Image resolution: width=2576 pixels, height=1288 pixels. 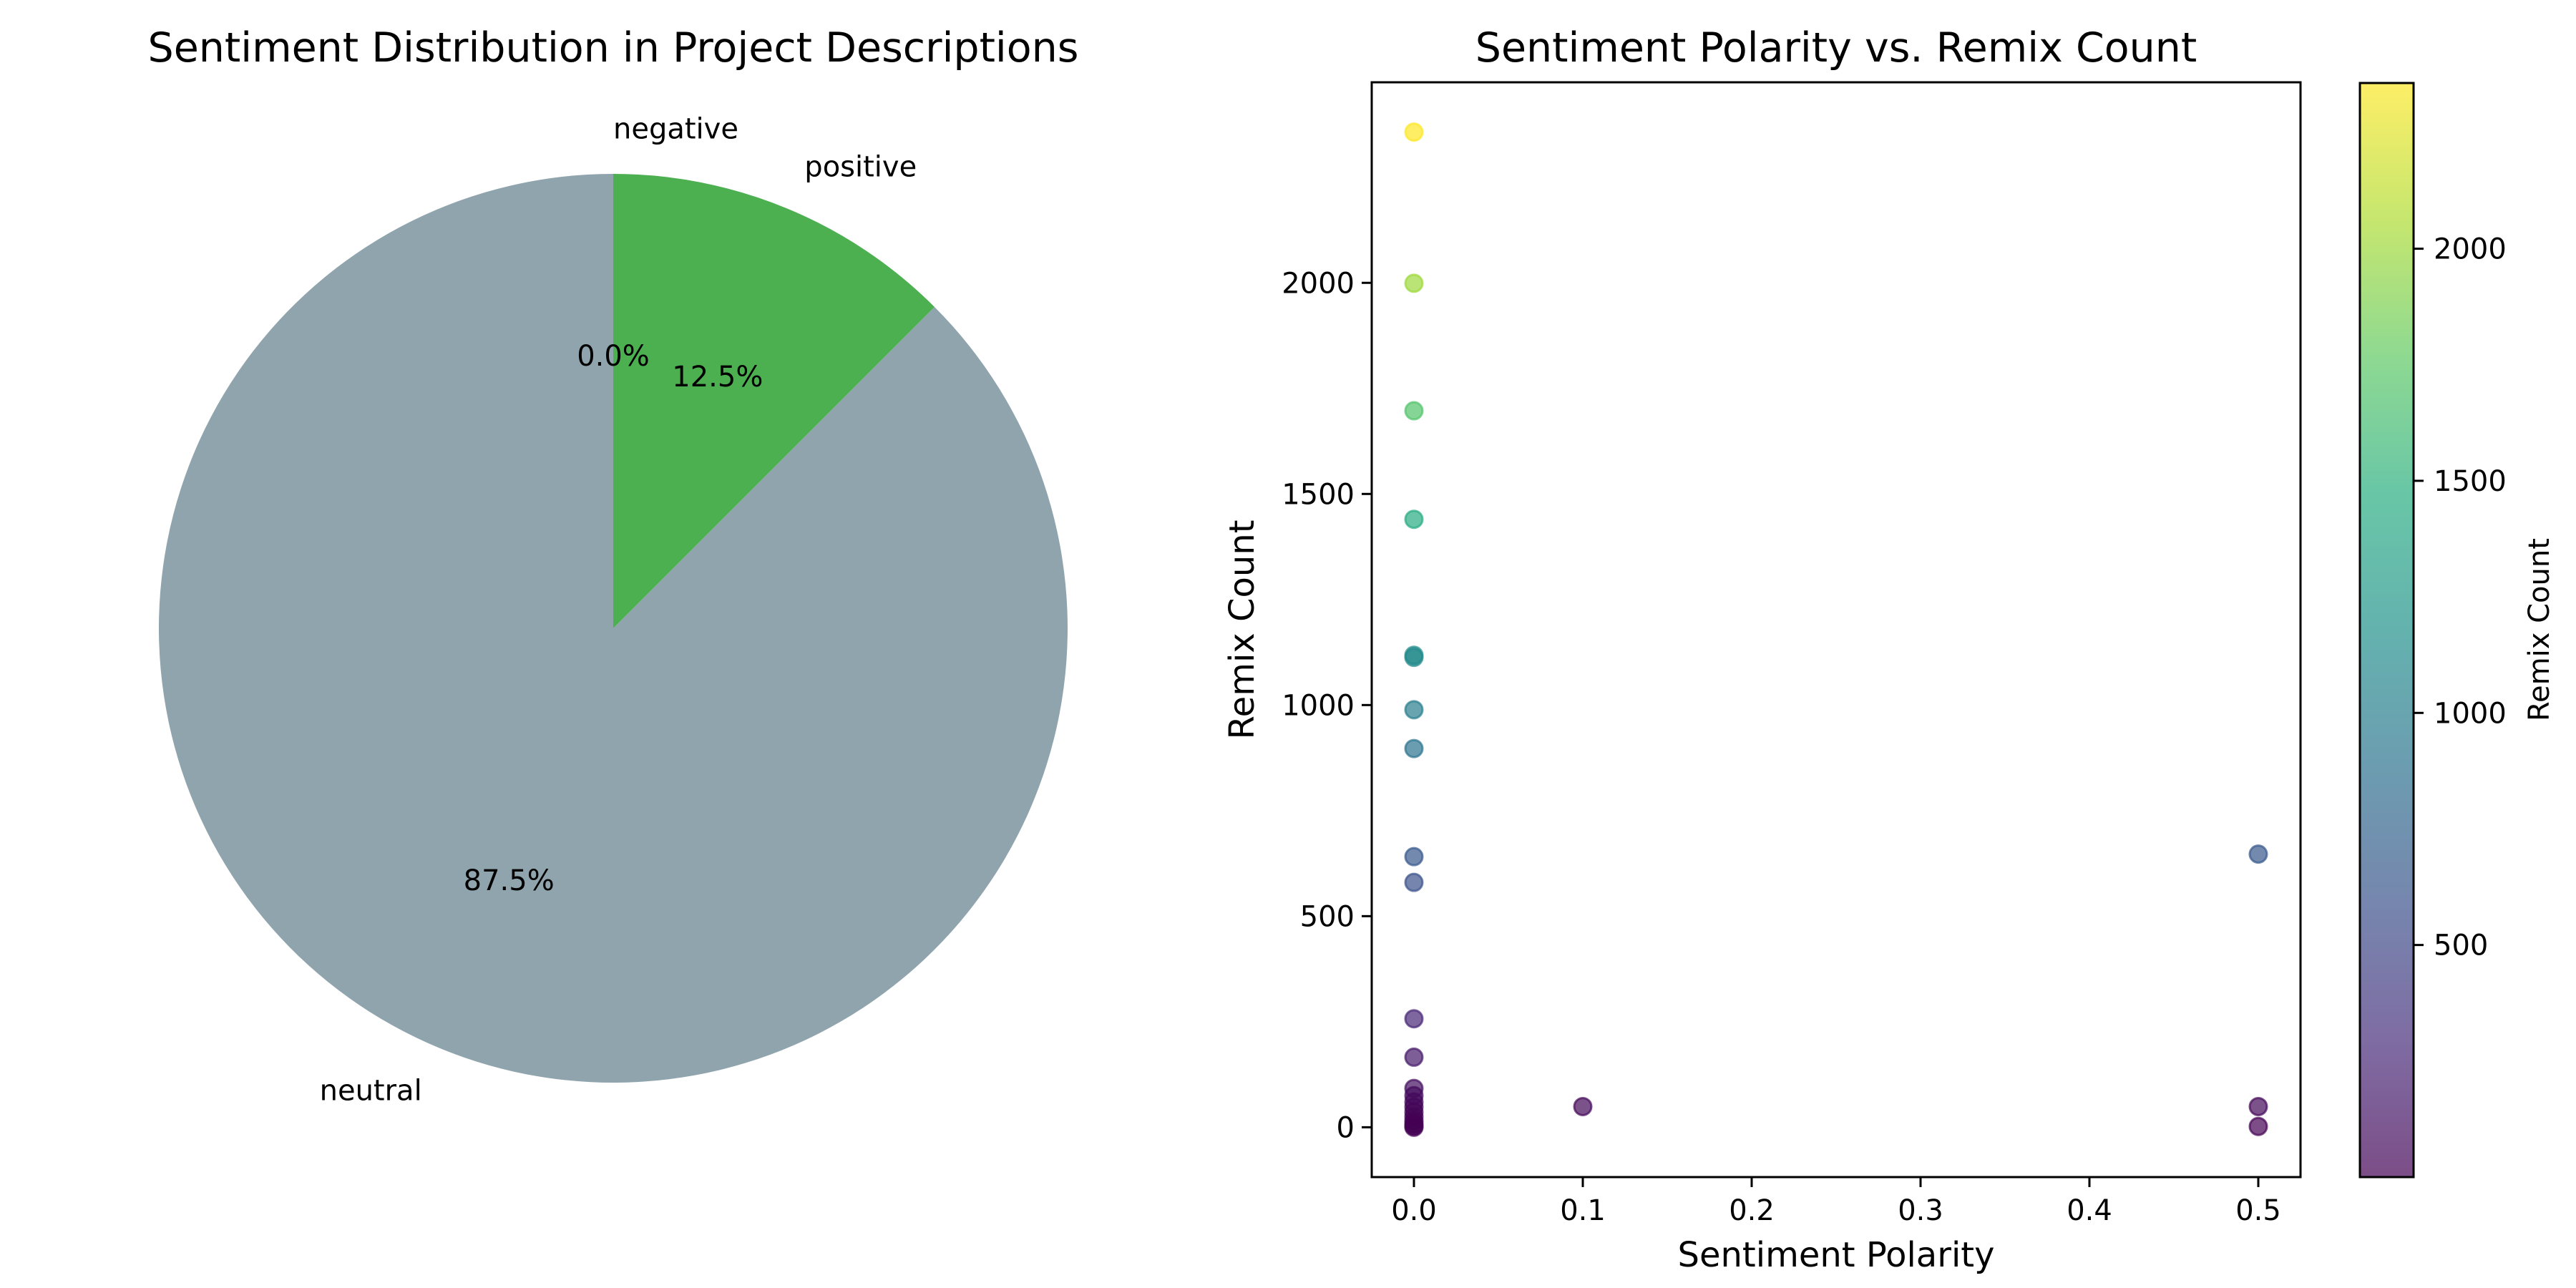 What do you see at coordinates (717, 377) in the screenshot?
I see `pie-pct-positive: 12.5%` at bounding box center [717, 377].